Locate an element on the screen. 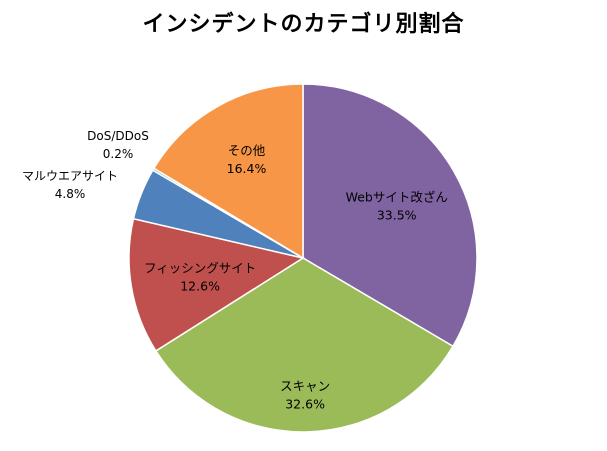  data-label-slice-4: マルウエアサイト 4.8% is located at coordinates (70, 185).